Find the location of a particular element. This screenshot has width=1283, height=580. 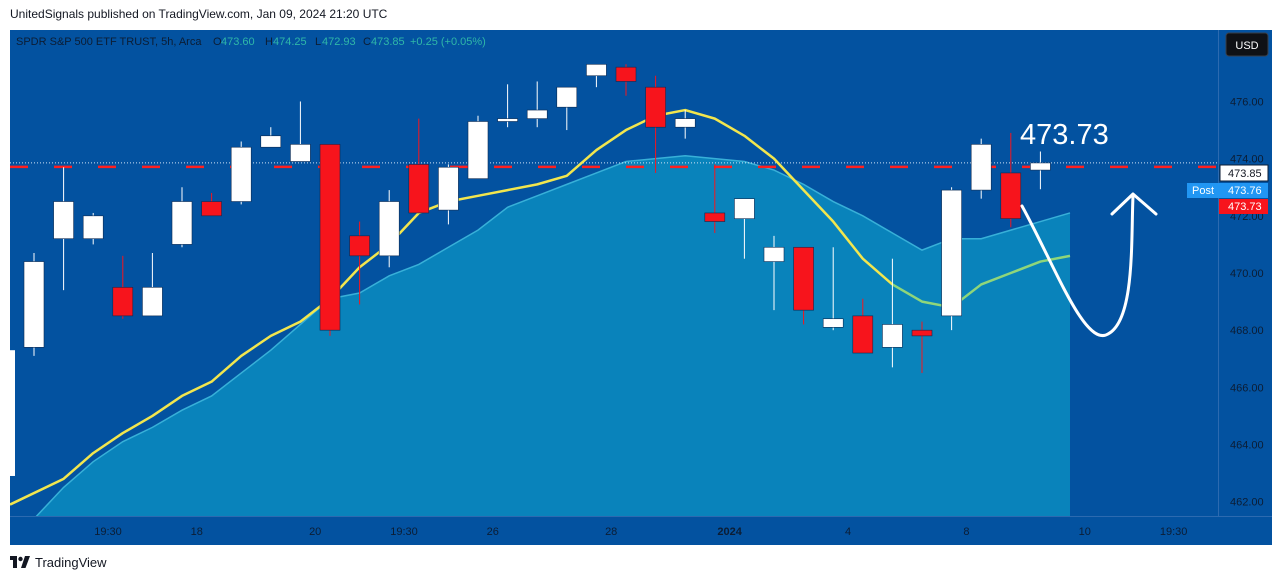

tradingview-logo-icon is located at coordinates (20, 561).